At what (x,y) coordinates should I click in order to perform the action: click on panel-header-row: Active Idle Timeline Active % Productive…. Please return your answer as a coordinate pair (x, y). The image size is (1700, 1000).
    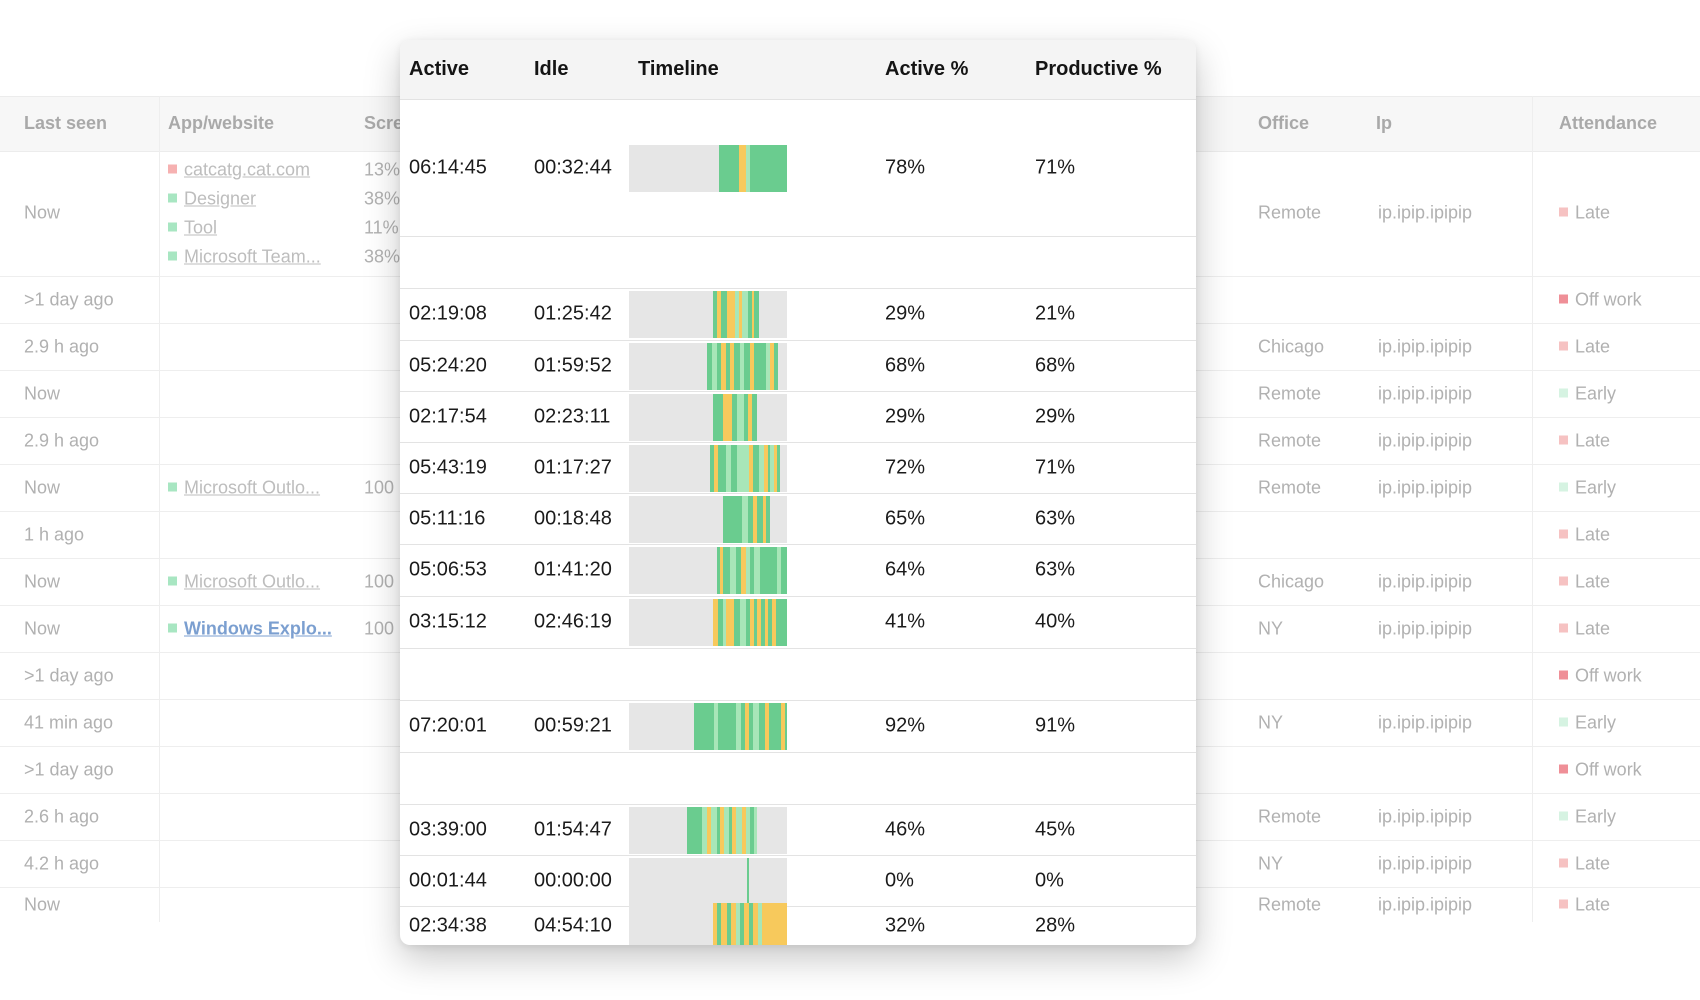
    Looking at the image, I should click on (798, 70).